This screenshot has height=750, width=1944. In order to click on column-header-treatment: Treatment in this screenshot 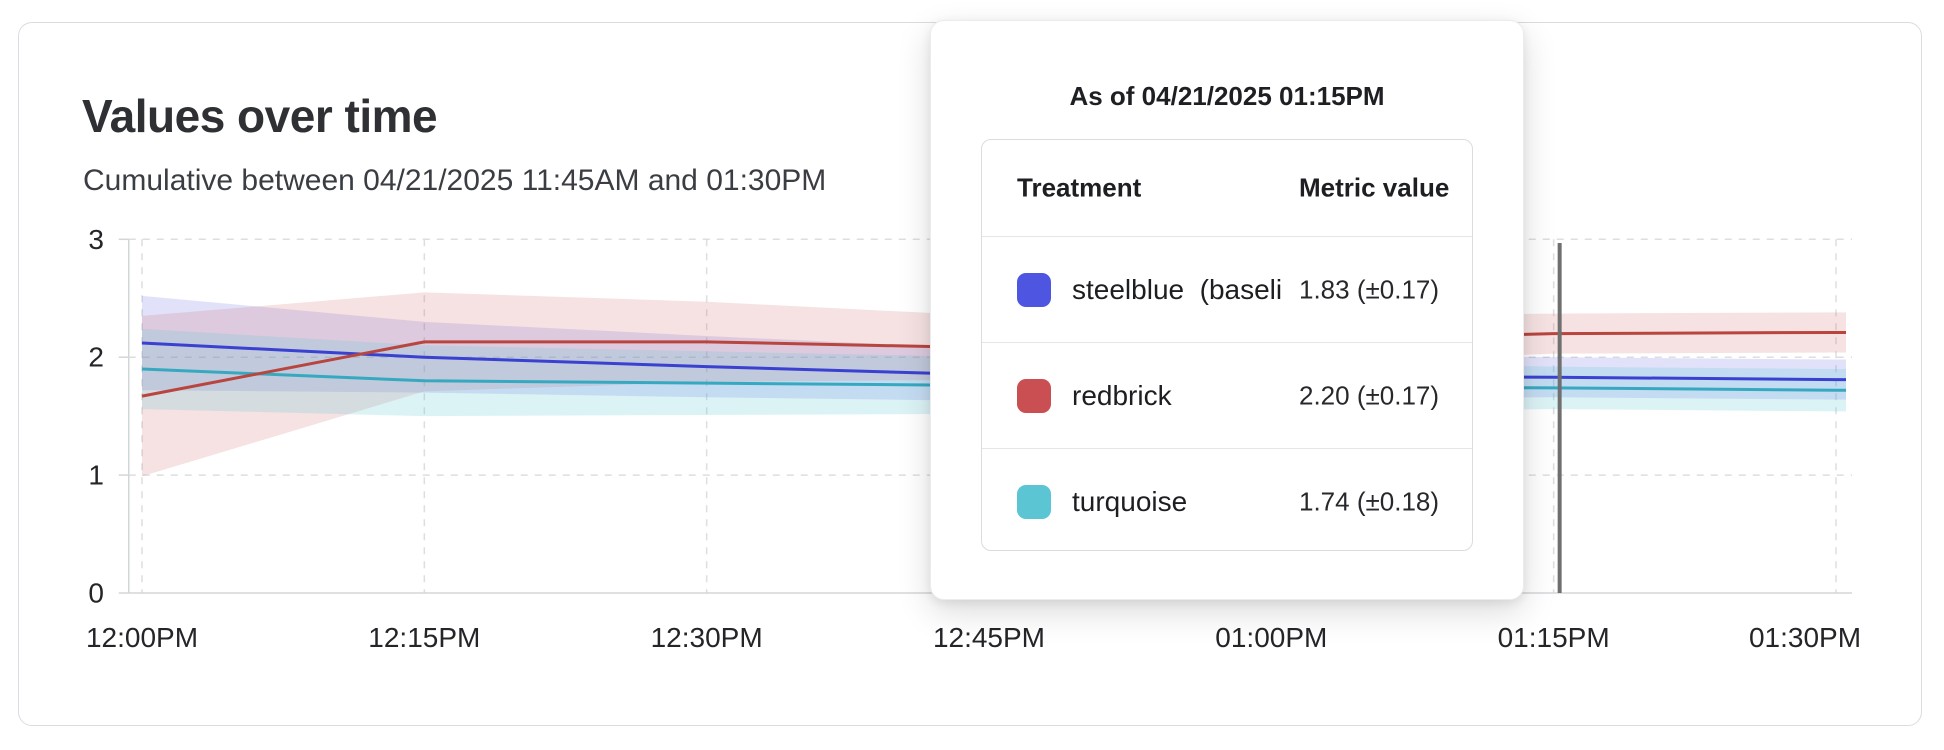, I will do `click(1079, 187)`.